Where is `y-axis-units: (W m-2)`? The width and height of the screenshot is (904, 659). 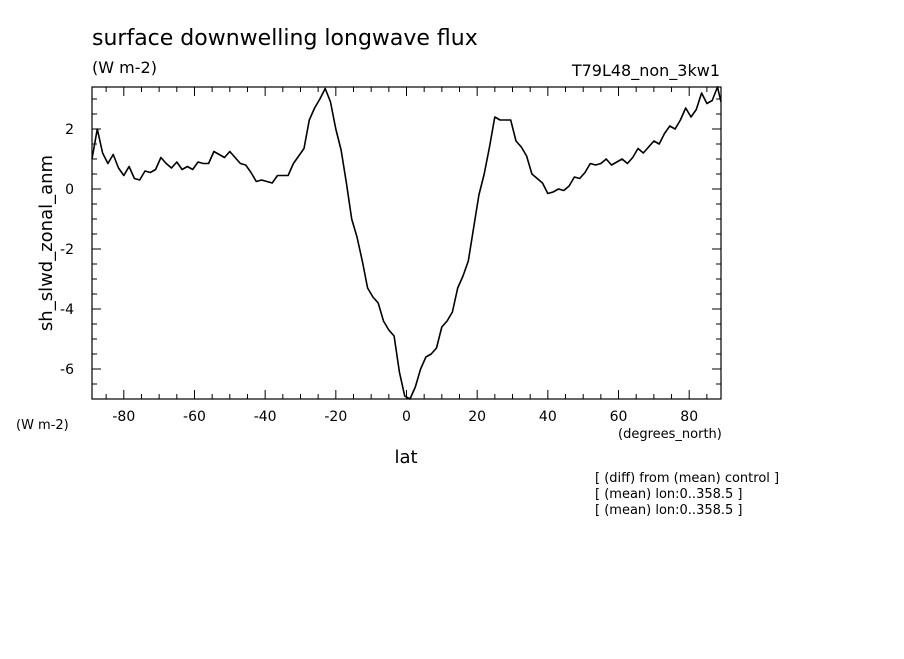
y-axis-units: (W m-2) is located at coordinates (42, 425).